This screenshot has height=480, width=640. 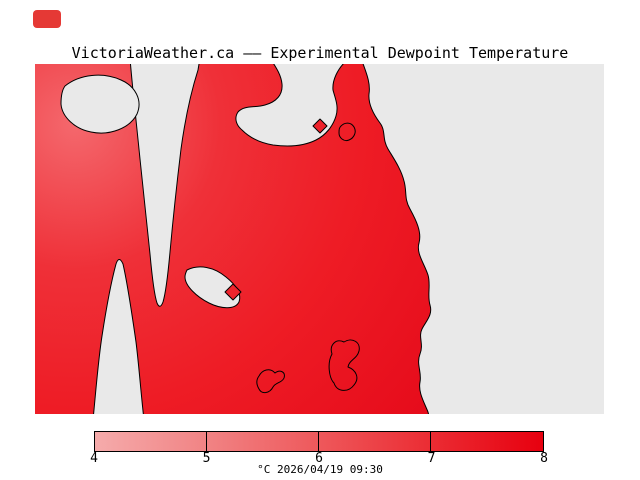 I want to click on timestamp: 2026/04/19 09:30, so click(x=329, y=469).